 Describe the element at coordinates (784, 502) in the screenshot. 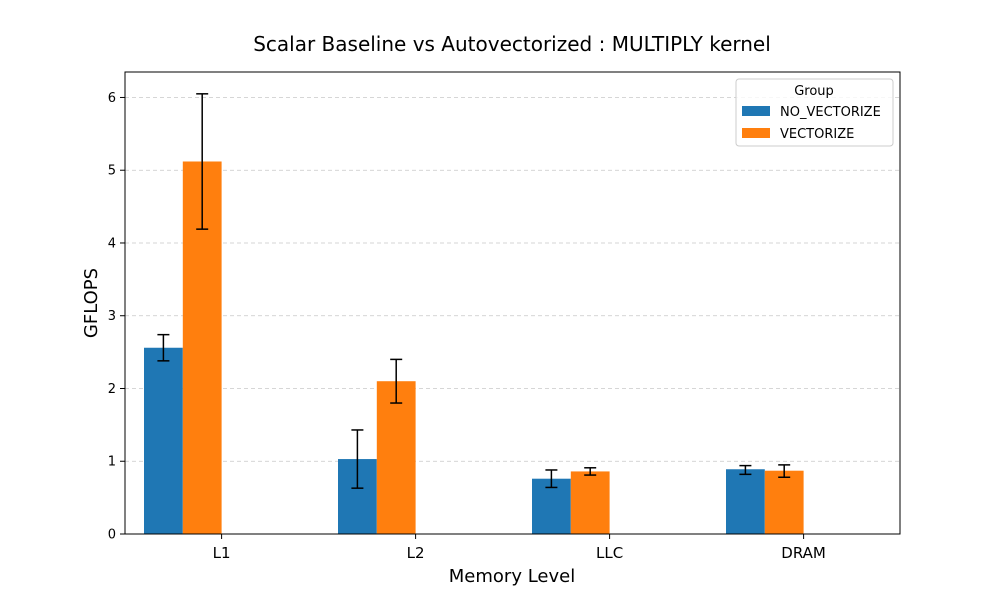

I see `bar-vectorize-dram` at that location.